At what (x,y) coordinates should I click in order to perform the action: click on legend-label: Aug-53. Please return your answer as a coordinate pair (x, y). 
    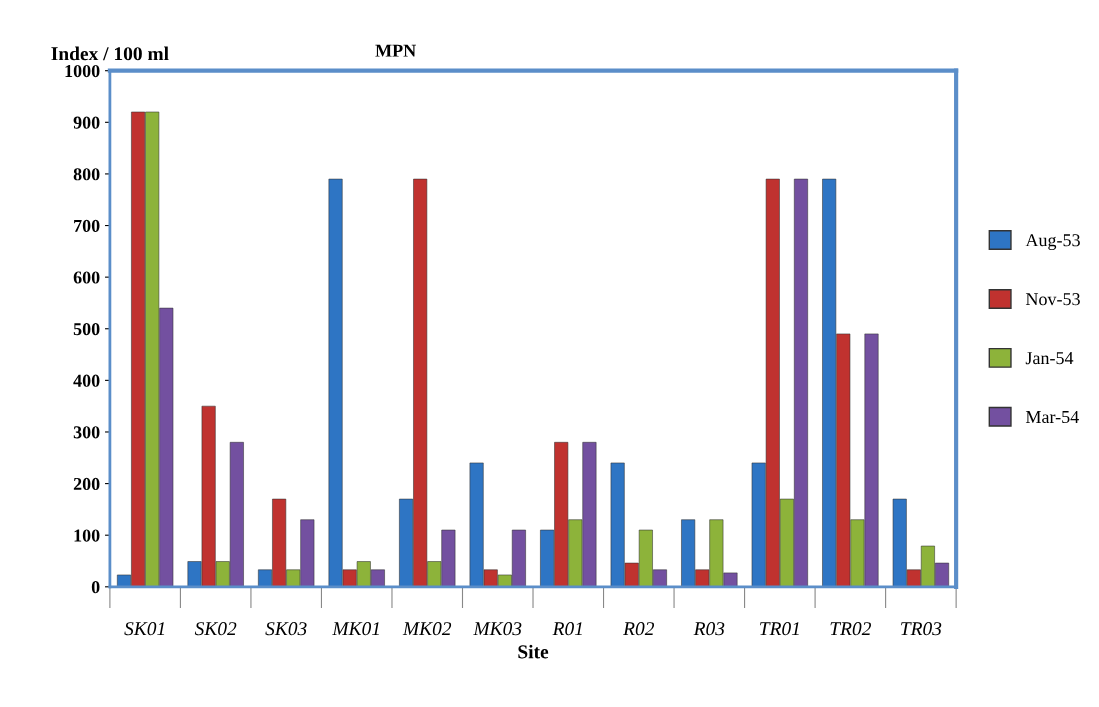
    Looking at the image, I should click on (1052, 242).